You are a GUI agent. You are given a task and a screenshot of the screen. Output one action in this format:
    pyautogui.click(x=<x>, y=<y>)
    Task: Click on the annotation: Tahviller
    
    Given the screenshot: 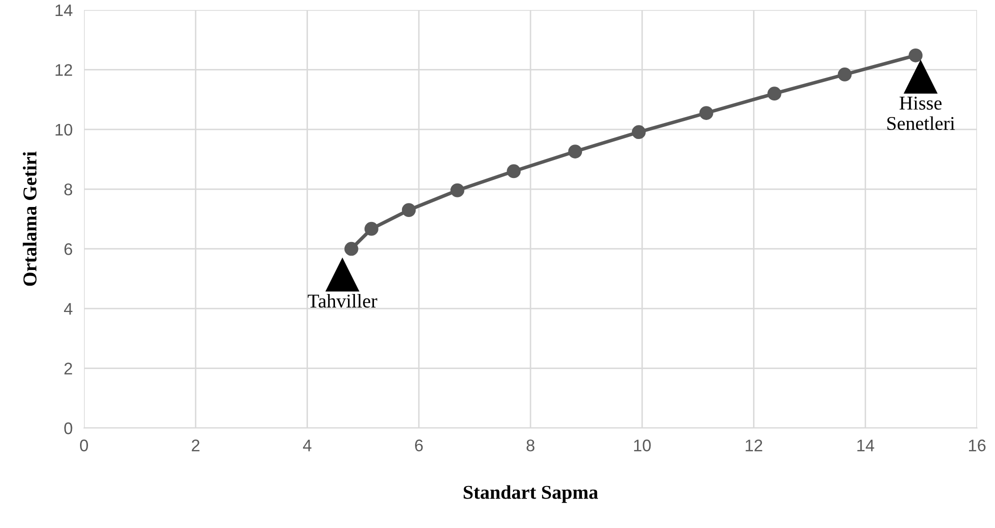 What is the action you would take?
    pyautogui.click(x=343, y=301)
    